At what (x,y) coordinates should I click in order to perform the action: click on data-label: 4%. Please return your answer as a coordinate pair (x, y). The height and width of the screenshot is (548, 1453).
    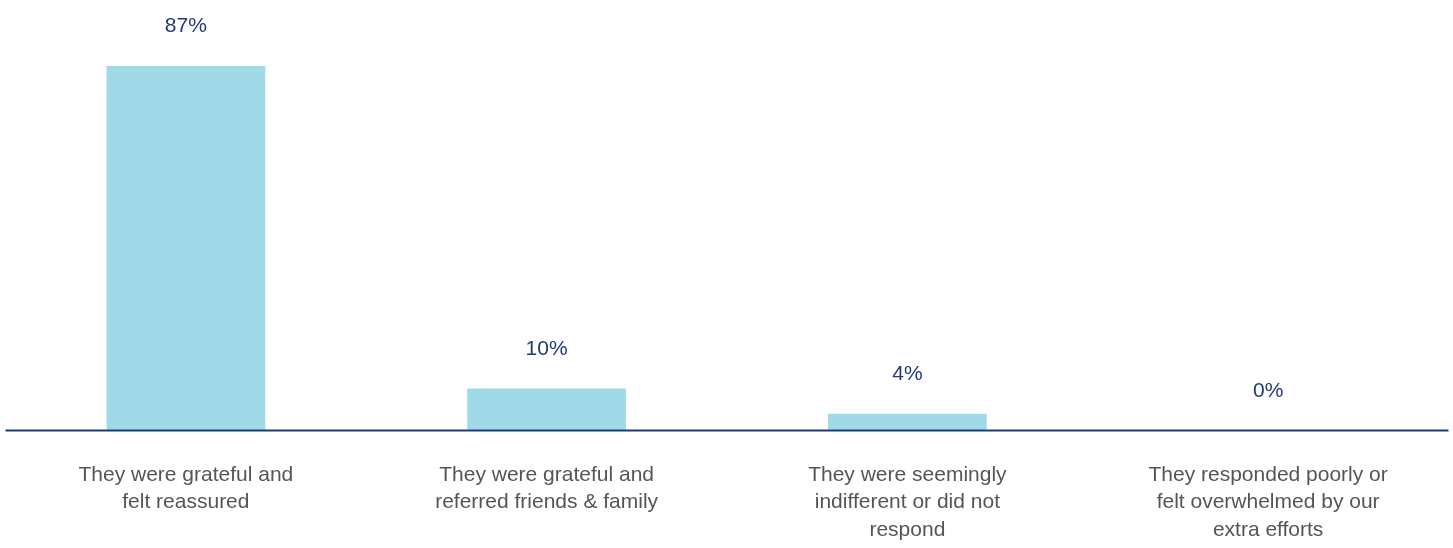
    Looking at the image, I should click on (907, 372).